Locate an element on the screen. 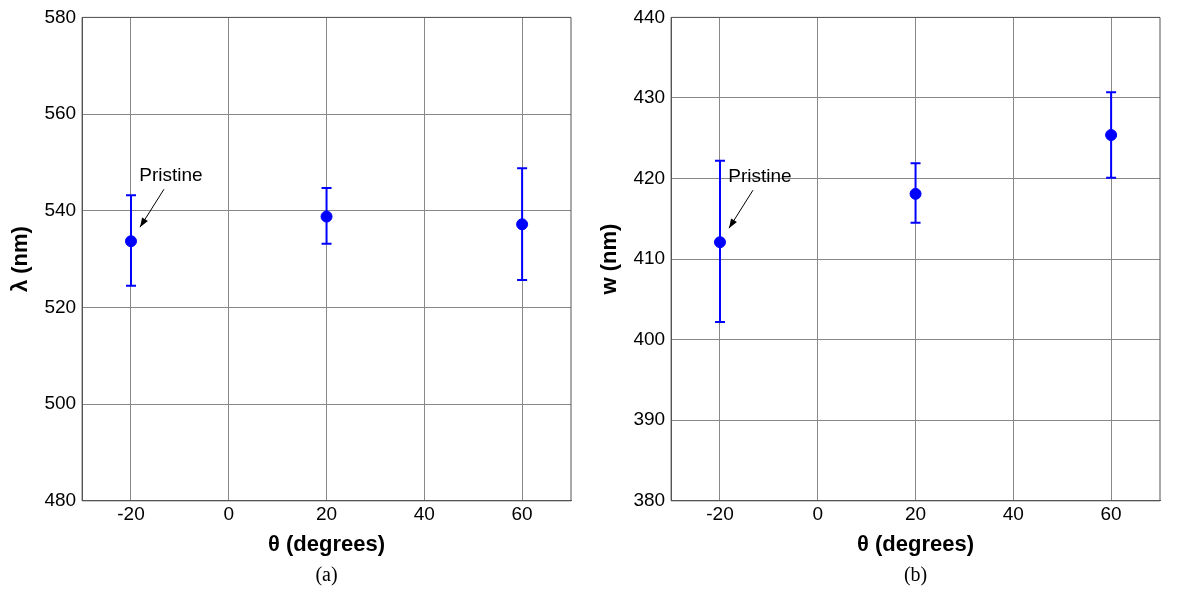  y-tick-label: 400 is located at coordinates (649, 338).